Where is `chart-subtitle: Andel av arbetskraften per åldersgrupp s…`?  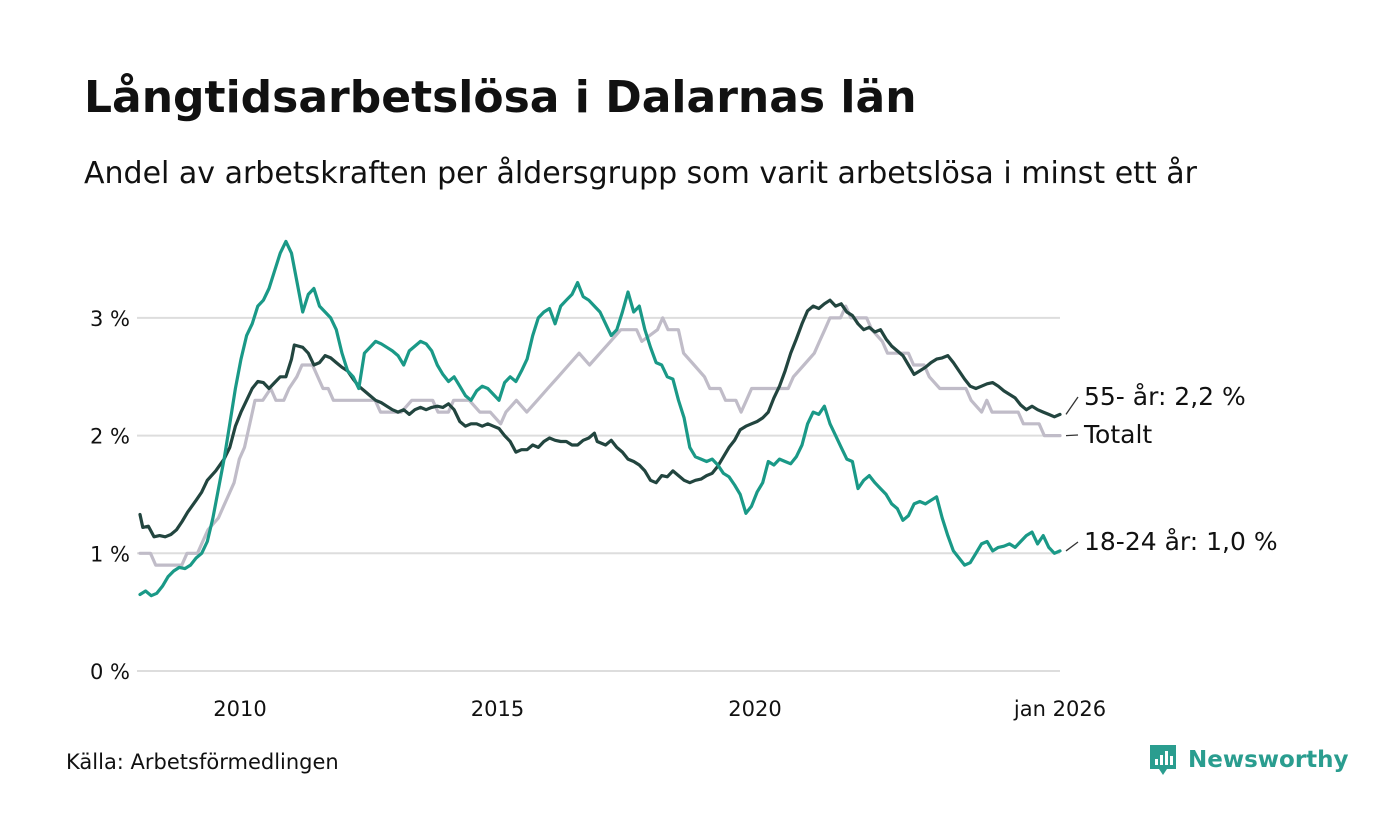
chart-subtitle: Andel av arbetskraften per åldersgrupp s… is located at coordinates (640, 173).